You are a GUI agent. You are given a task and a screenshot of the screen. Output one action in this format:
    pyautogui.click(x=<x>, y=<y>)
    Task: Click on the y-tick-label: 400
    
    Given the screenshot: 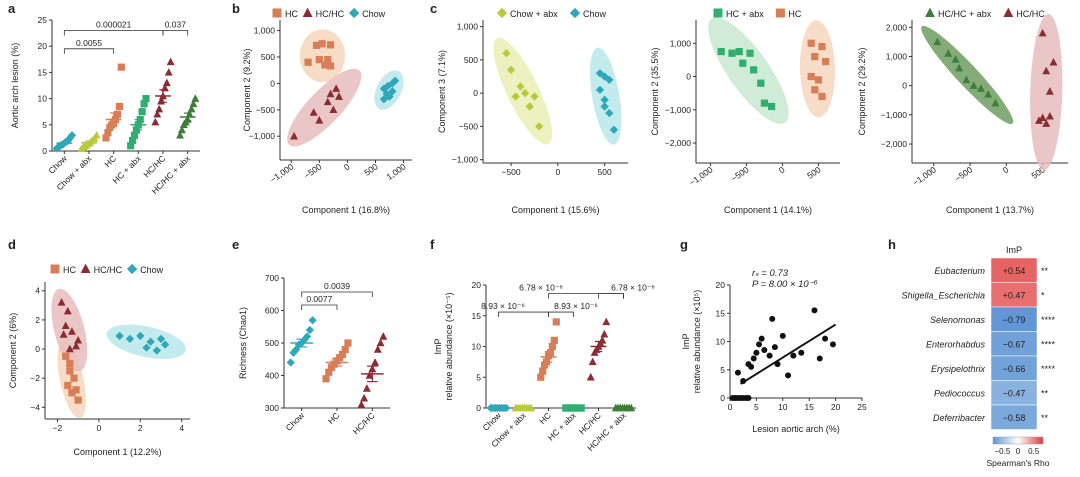 What is the action you would take?
    pyautogui.click(x=272, y=376)
    